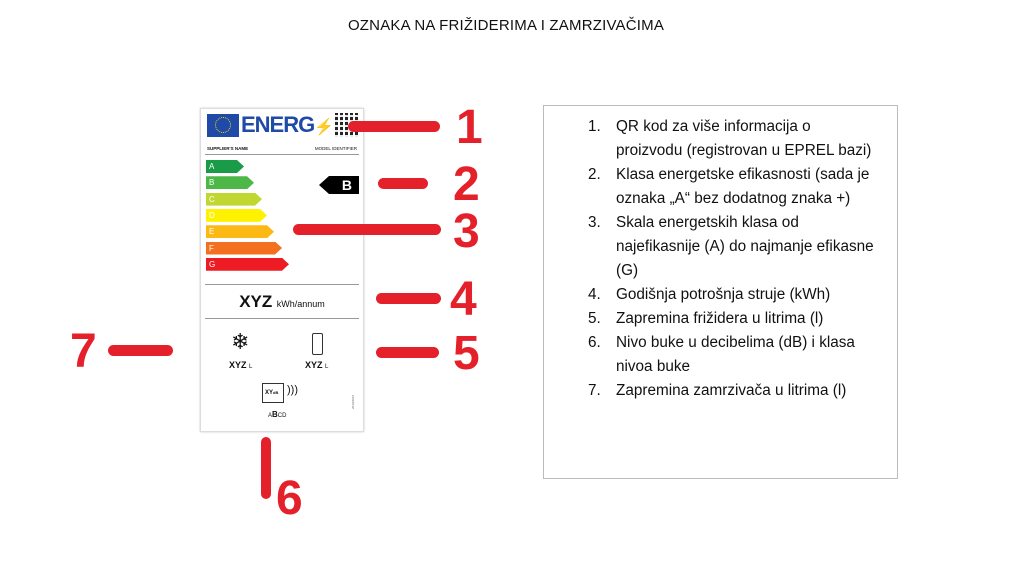  I want to click on page-title: OZNAKA NA FRIŽIDERIMA I ZAMRZIVAČIMA, so click(506, 25).